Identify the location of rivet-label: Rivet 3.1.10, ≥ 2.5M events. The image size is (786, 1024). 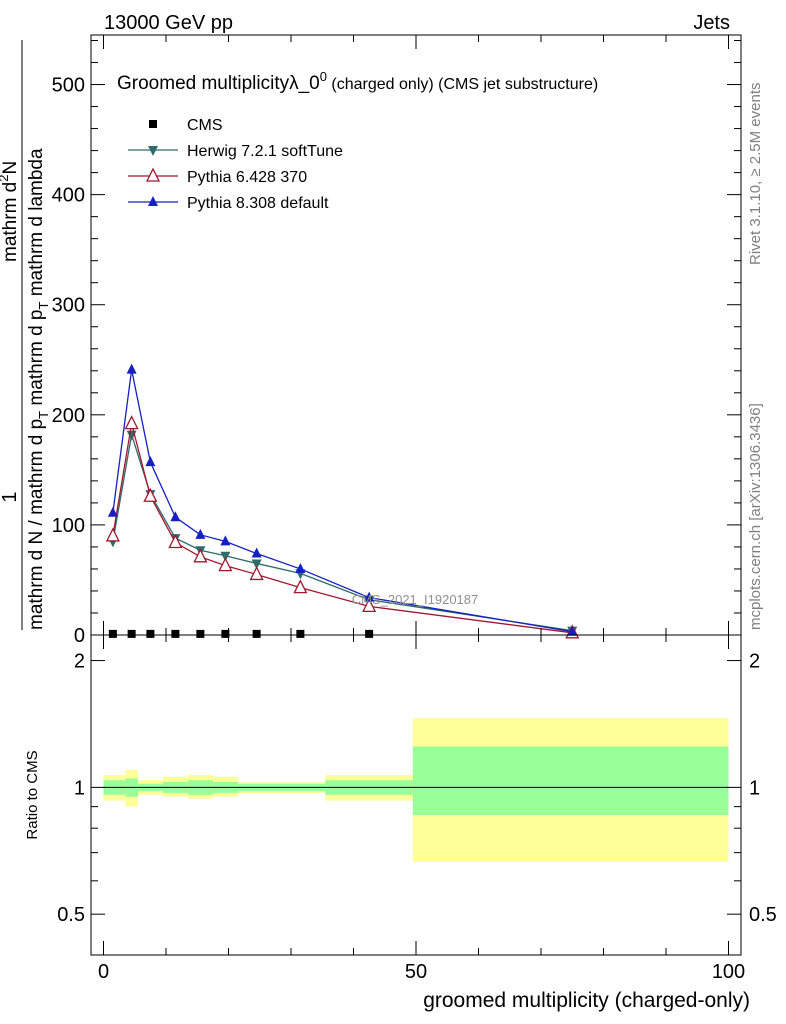
(755, 174).